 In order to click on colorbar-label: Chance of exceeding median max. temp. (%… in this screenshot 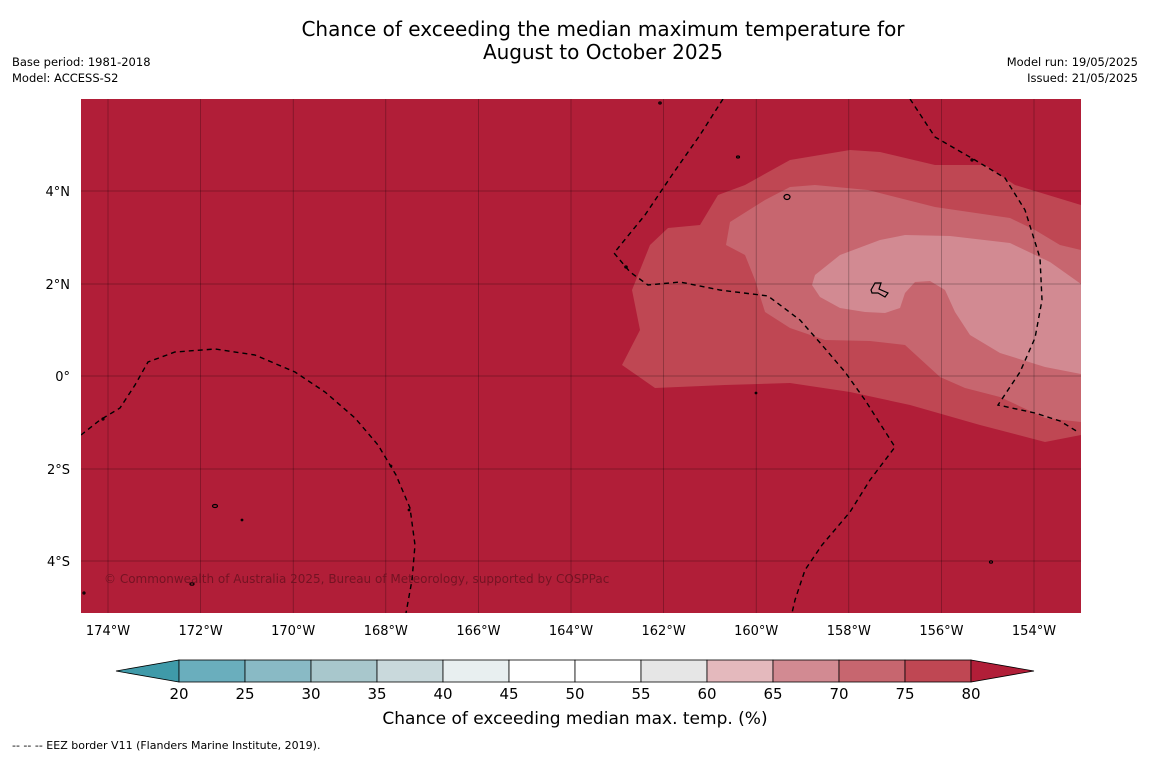, I will do `click(575, 719)`.